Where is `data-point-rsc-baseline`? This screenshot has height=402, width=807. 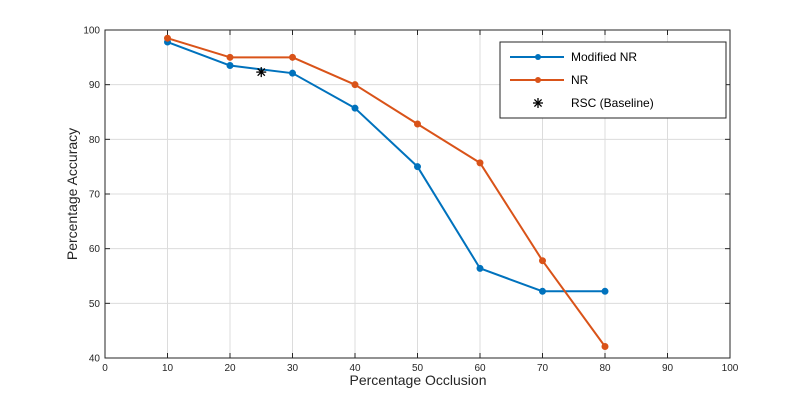
data-point-rsc-baseline is located at coordinates (261, 72).